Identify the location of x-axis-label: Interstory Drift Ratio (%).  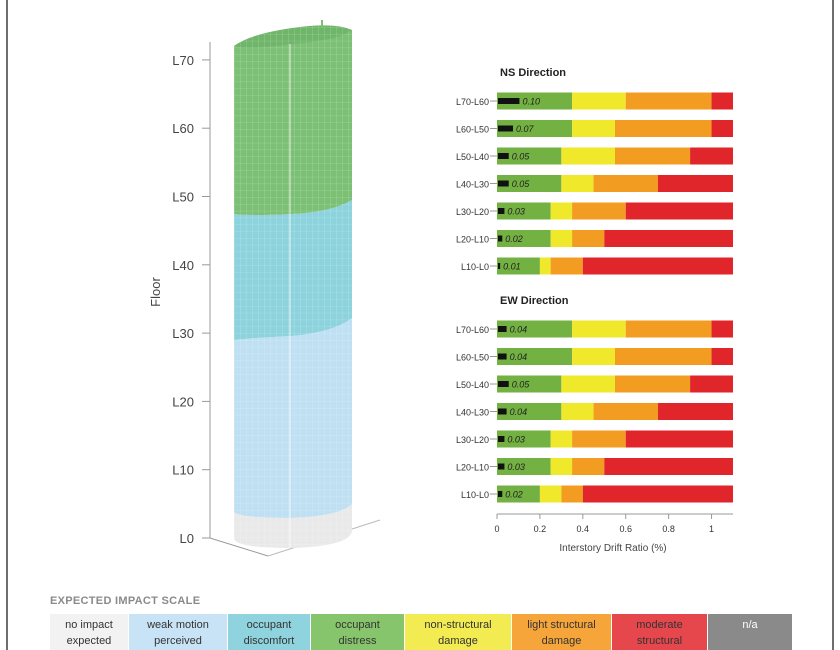
(612, 548).